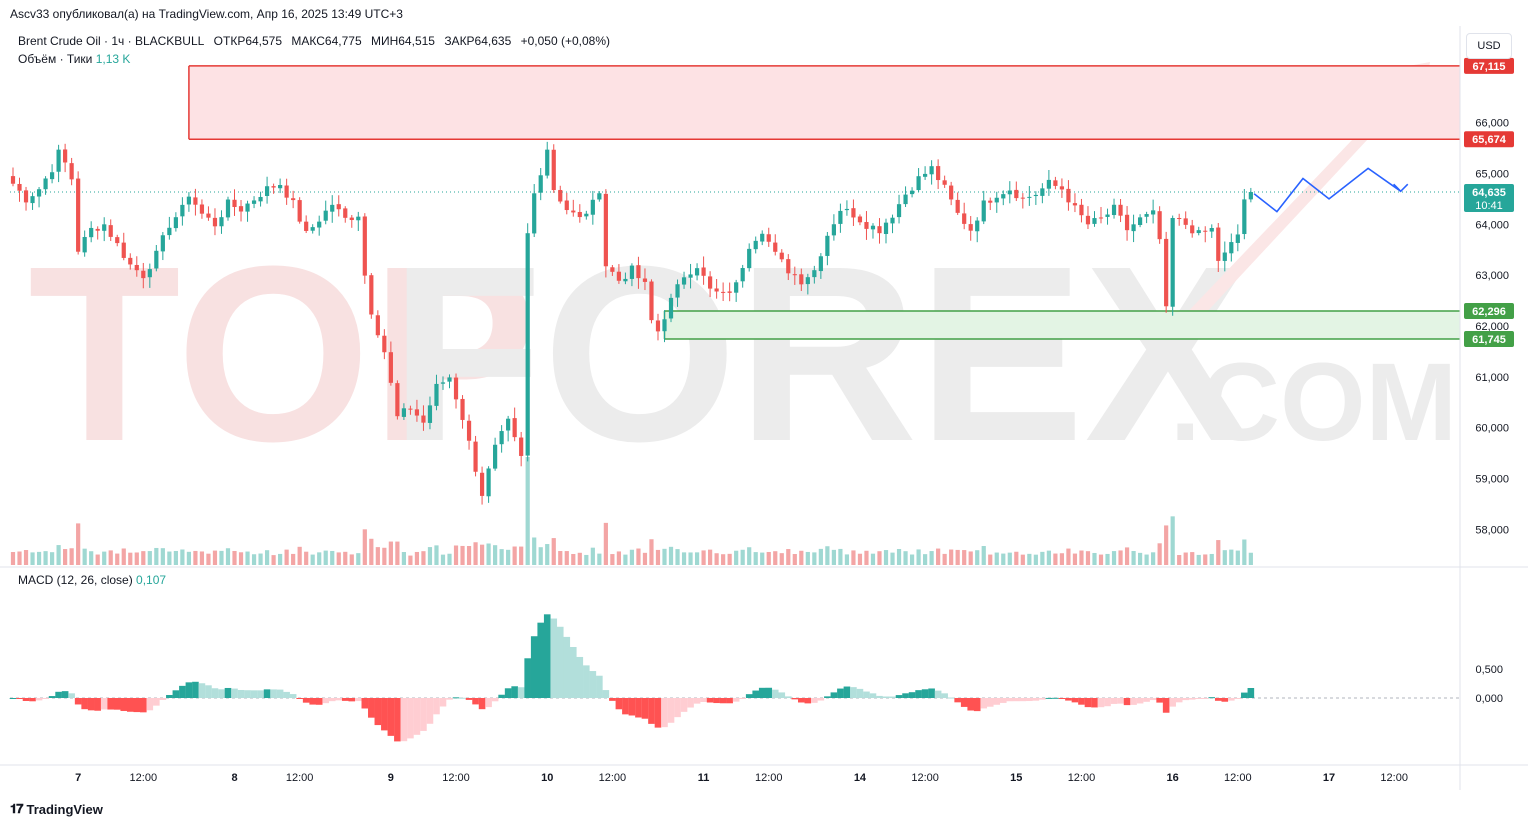  I want to click on symbol-name: Brent Crude Oil · 1ч · BLACKBULL, so click(111, 41).